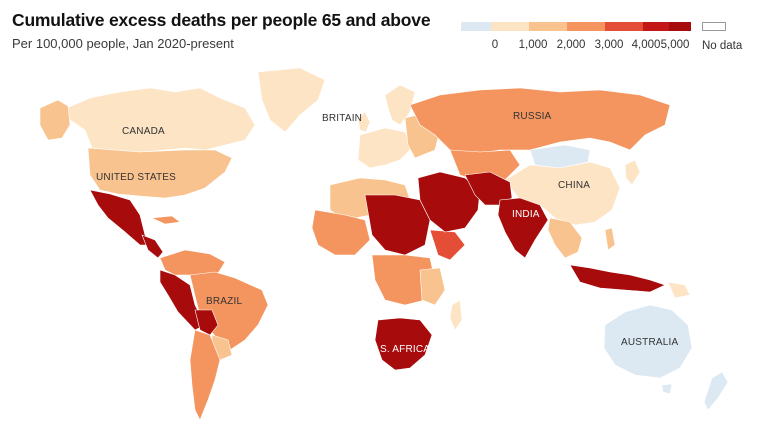 The width and height of the screenshot is (765, 445). Describe the element at coordinates (152, 246) in the screenshot. I see `central-america` at that location.